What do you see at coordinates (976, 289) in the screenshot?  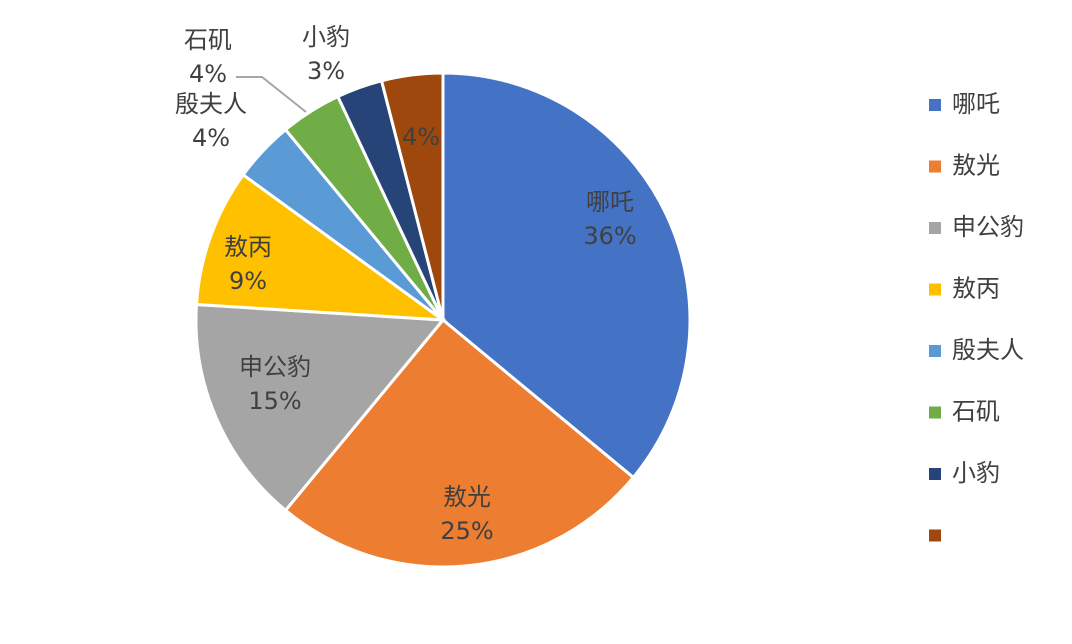 I see `legend-label: 敖丙` at bounding box center [976, 289].